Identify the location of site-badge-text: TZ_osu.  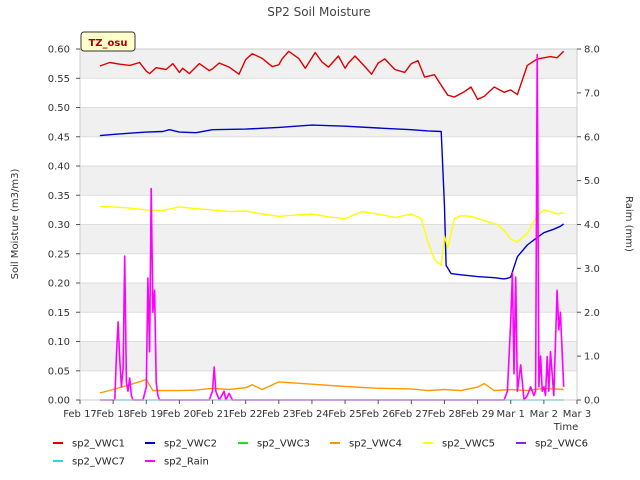
(107, 43).